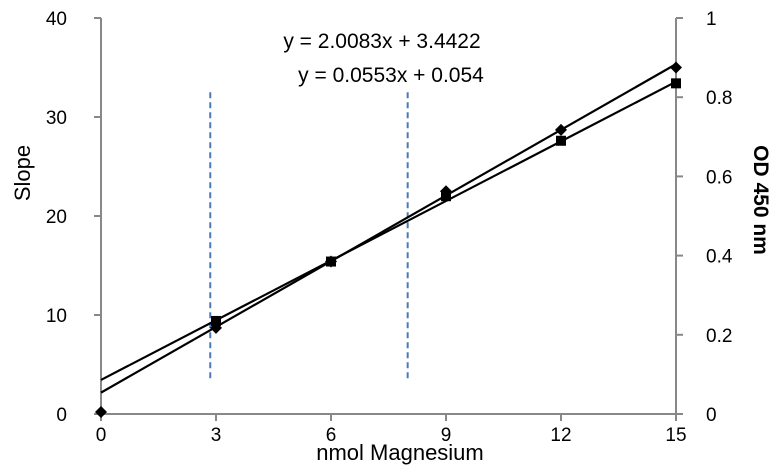 This screenshot has height=466, width=769. Describe the element at coordinates (22, 173) in the screenshot. I see `y-left-axis-title: Slope` at that location.